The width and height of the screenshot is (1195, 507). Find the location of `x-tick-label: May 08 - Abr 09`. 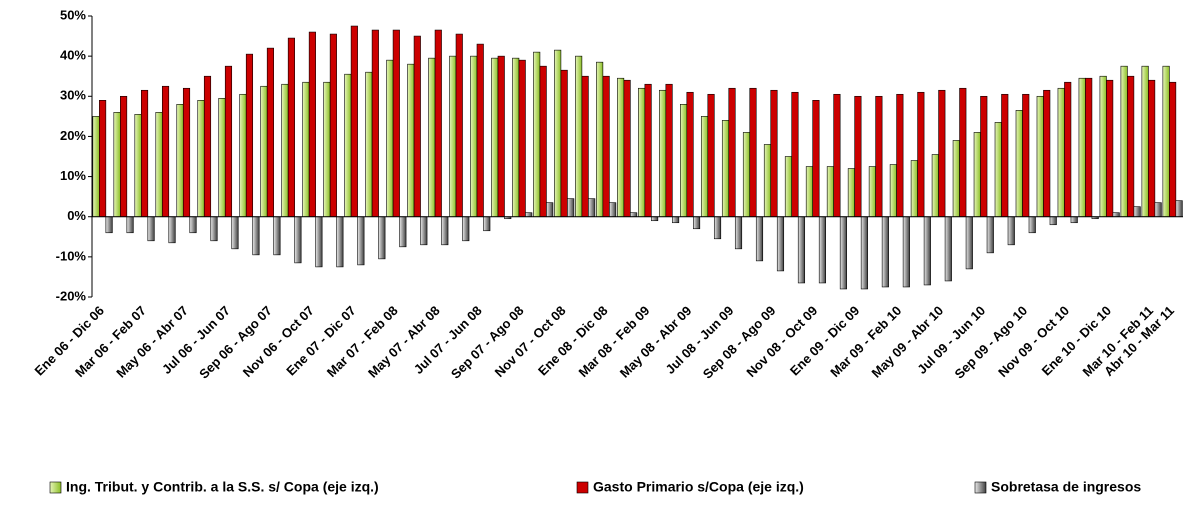

x-tick-label: May 08 - Abr 09 is located at coordinates (656, 342).